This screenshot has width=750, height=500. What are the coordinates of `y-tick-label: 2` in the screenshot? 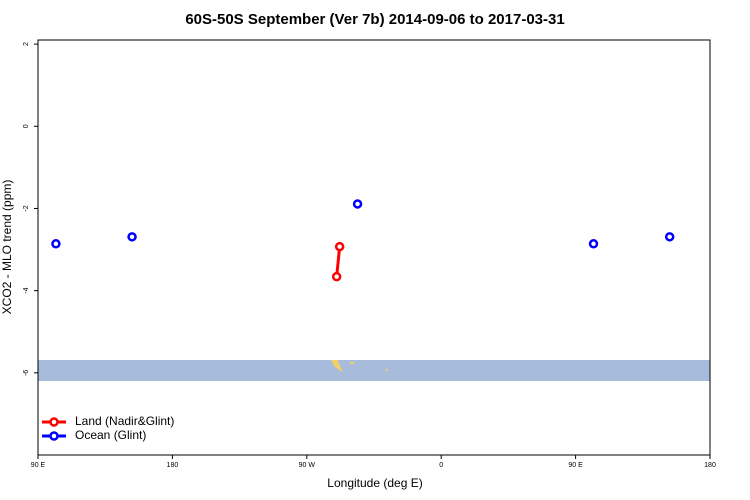 It's located at (26, 44).